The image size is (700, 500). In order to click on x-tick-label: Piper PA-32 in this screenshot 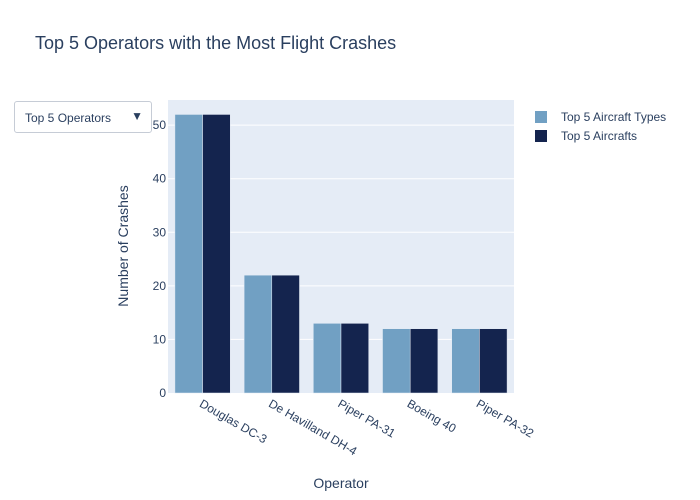, I will do `click(505, 418)`.